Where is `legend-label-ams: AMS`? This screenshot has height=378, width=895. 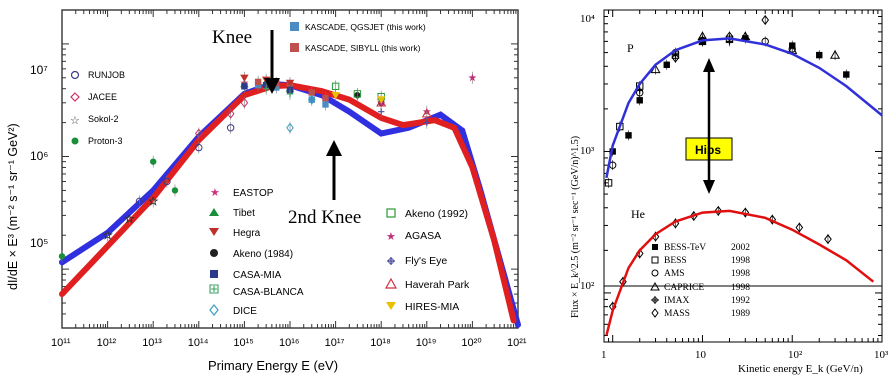
legend-label-ams: AMS is located at coordinates (674, 274).